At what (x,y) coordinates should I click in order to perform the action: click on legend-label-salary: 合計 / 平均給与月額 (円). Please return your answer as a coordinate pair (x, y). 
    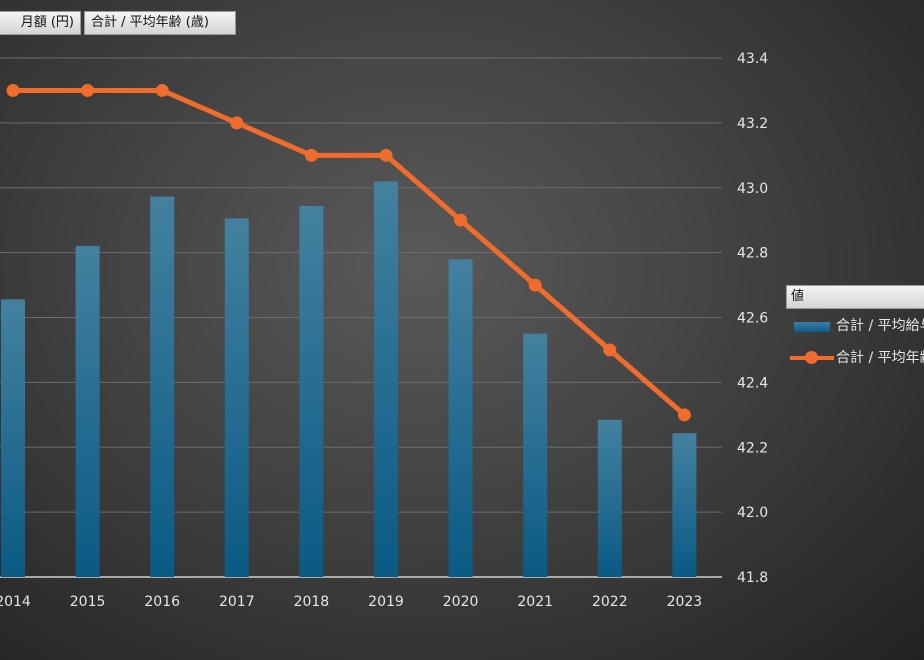
    Looking at the image, I should click on (880, 326).